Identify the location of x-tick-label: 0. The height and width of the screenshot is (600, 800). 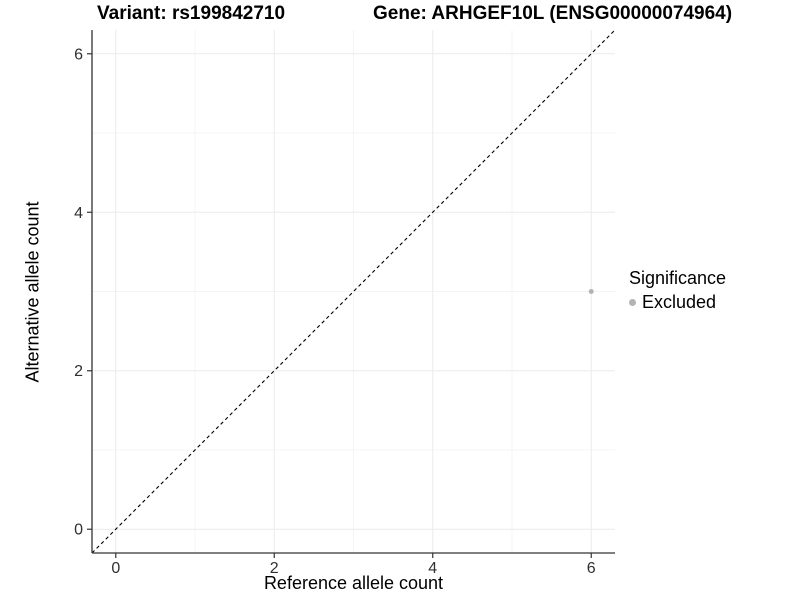
(115, 568).